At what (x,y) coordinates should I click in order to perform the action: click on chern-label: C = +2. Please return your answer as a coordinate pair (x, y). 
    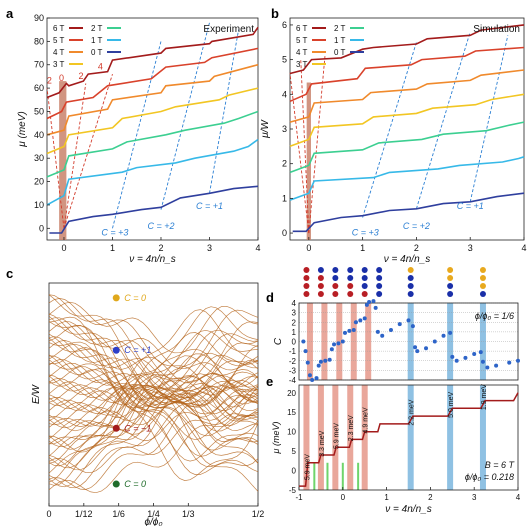
    Looking at the image, I should click on (416, 226).